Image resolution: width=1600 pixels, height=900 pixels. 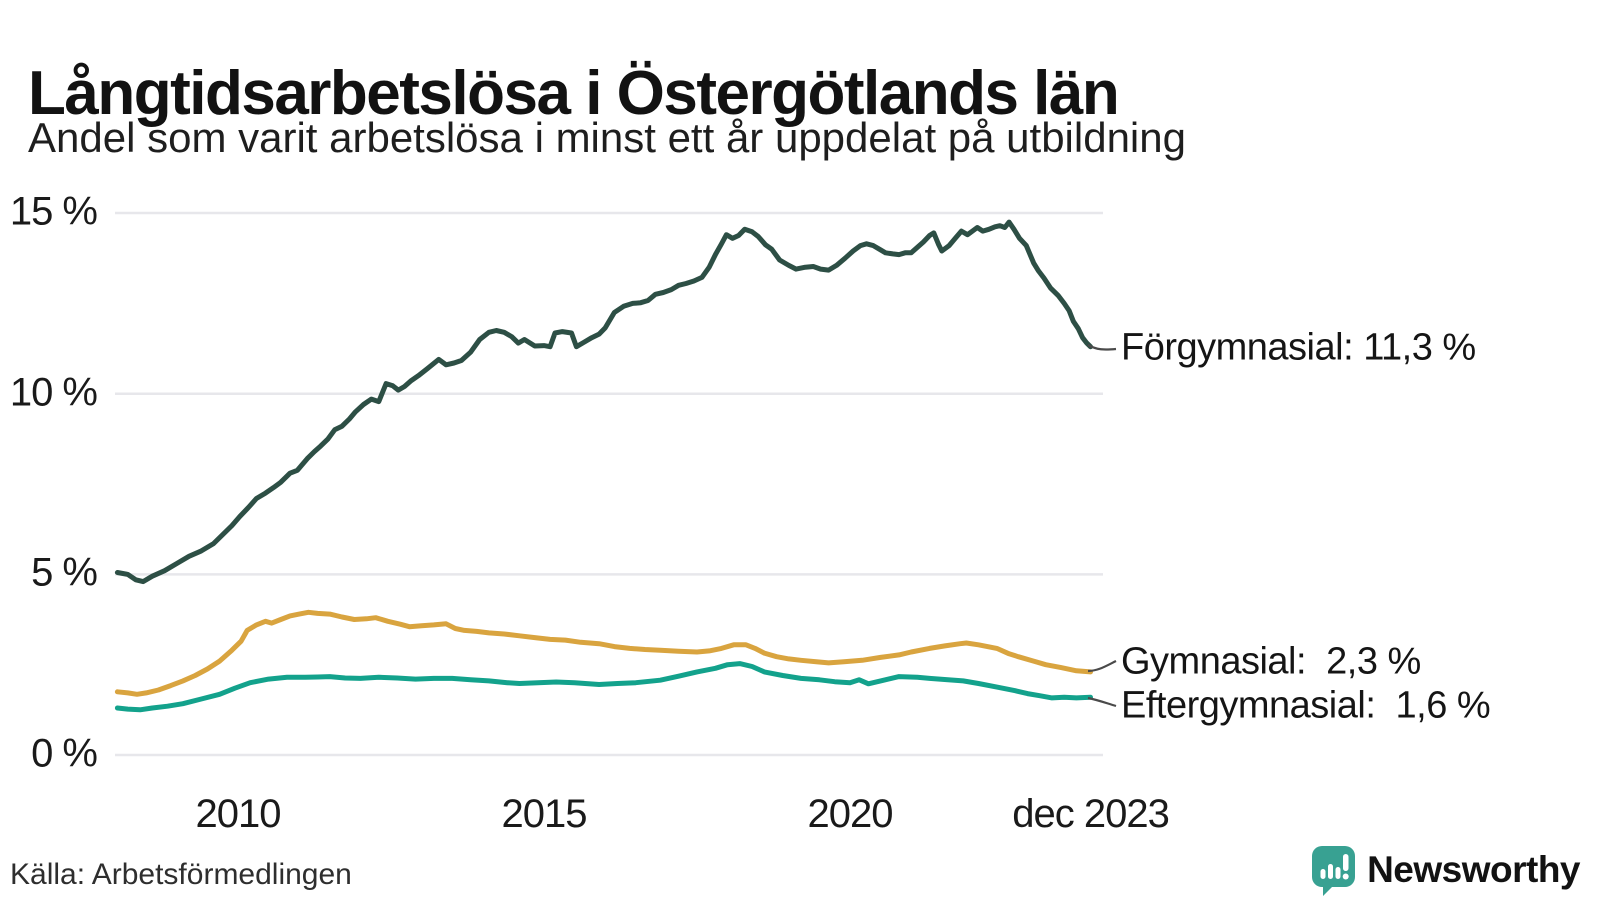 What do you see at coordinates (53, 211) in the screenshot?
I see `y-axis-tick-label: 15 %` at bounding box center [53, 211].